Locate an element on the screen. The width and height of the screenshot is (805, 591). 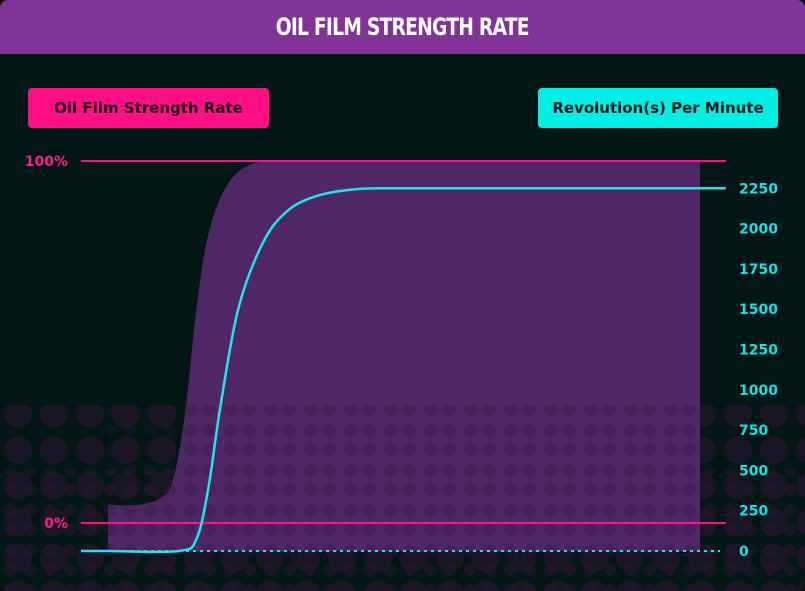
right-tick-label: 750 is located at coordinates (753, 431).